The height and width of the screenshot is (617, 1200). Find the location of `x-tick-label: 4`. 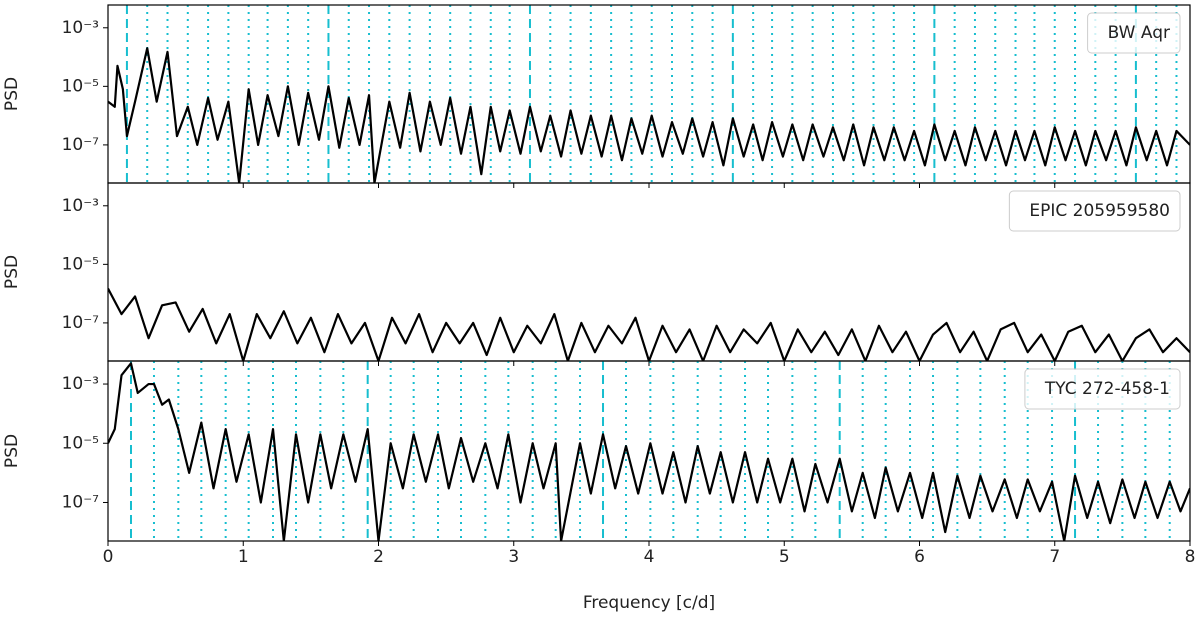

x-tick-label: 4 is located at coordinates (649, 557).